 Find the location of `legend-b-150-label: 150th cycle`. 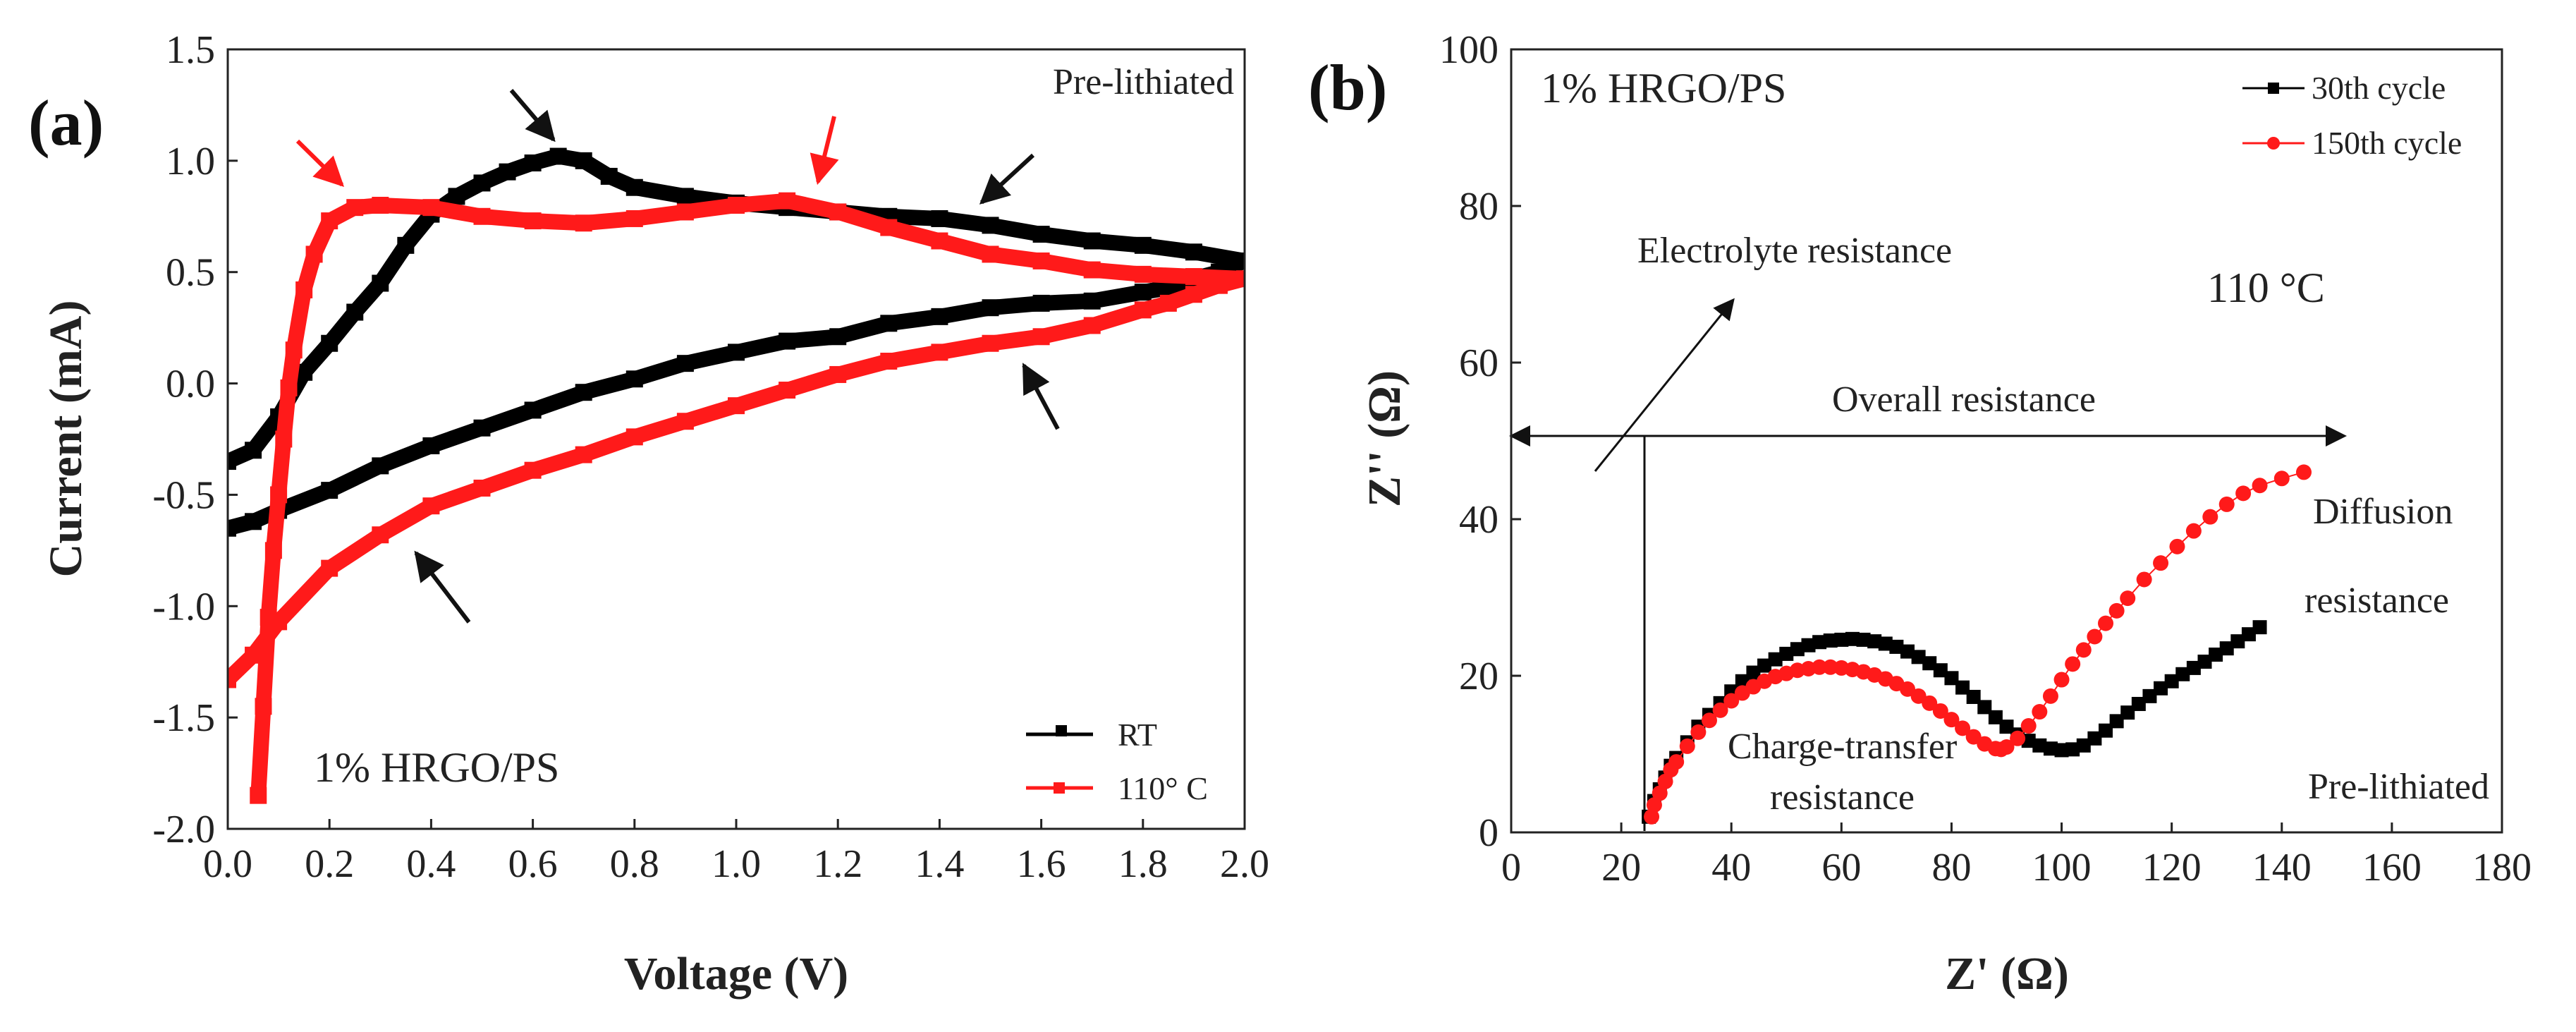

legend-b-150-label: 150th cycle is located at coordinates (2387, 143).